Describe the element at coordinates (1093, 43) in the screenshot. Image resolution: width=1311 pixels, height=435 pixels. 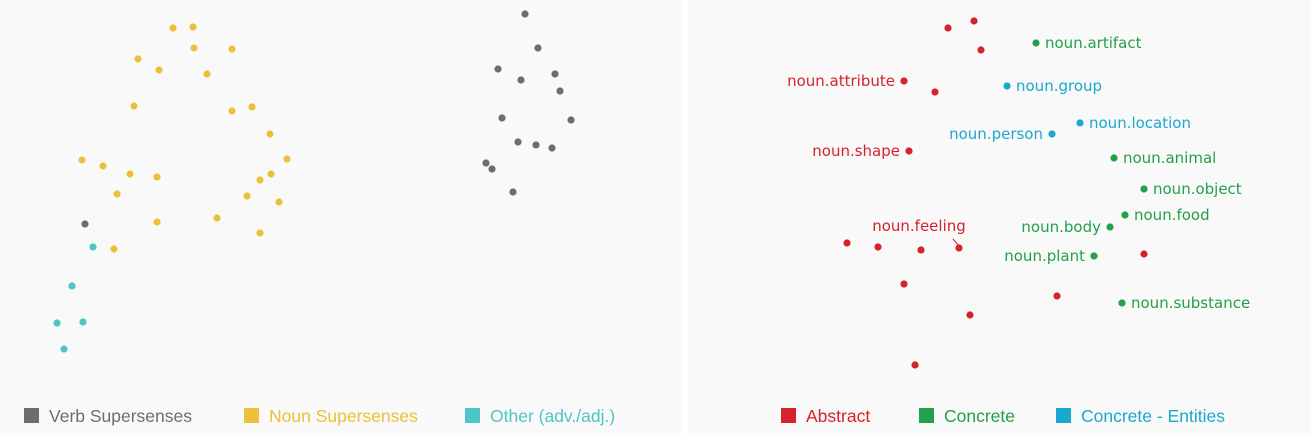
I see `point-label-noun-artifact: noun.artifact` at that location.